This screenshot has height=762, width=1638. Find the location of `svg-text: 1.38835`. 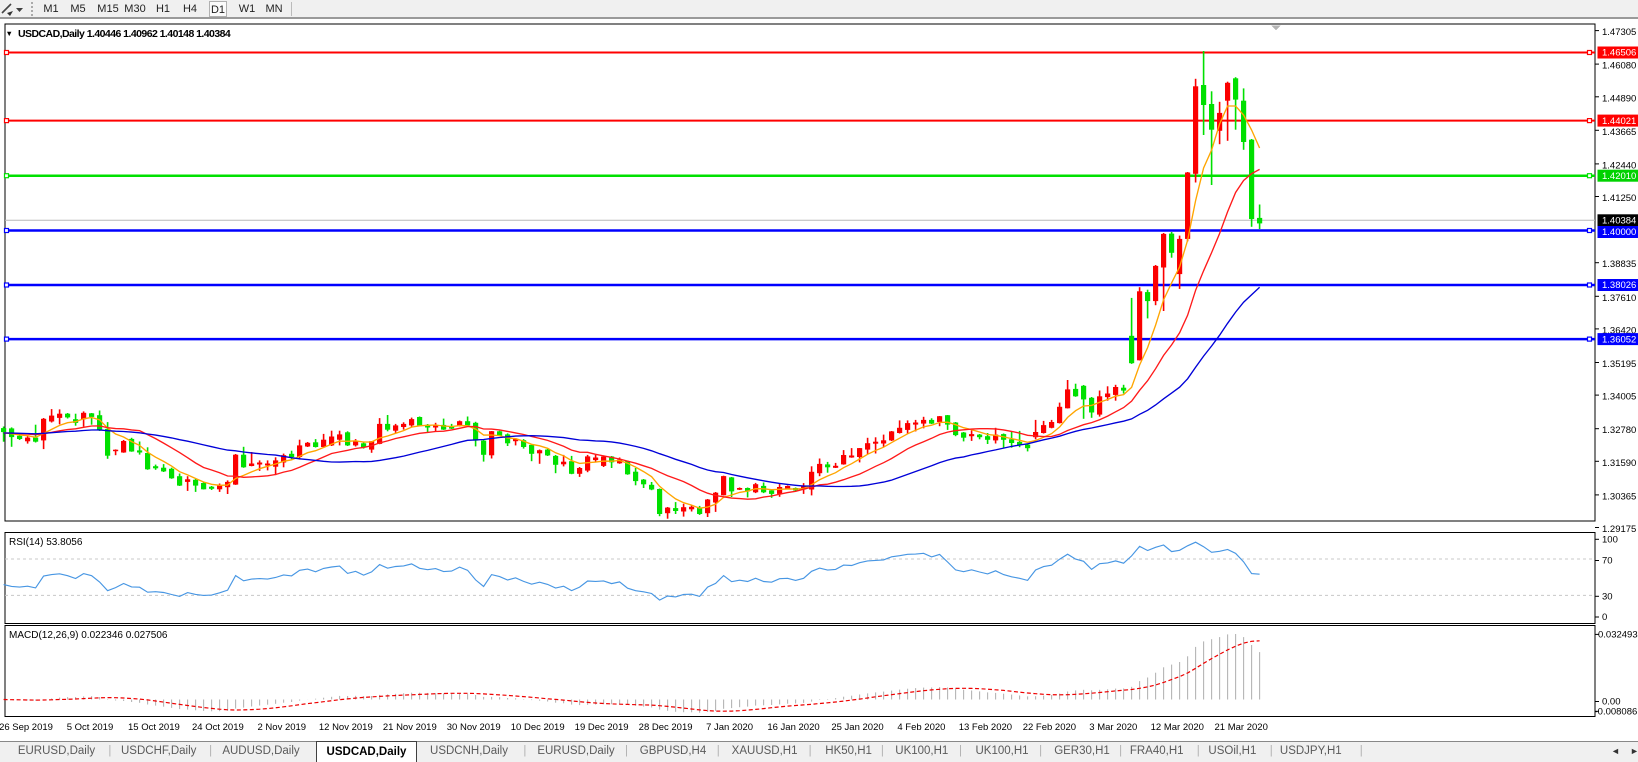

svg-text: 1.38835 is located at coordinates (1619, 264).